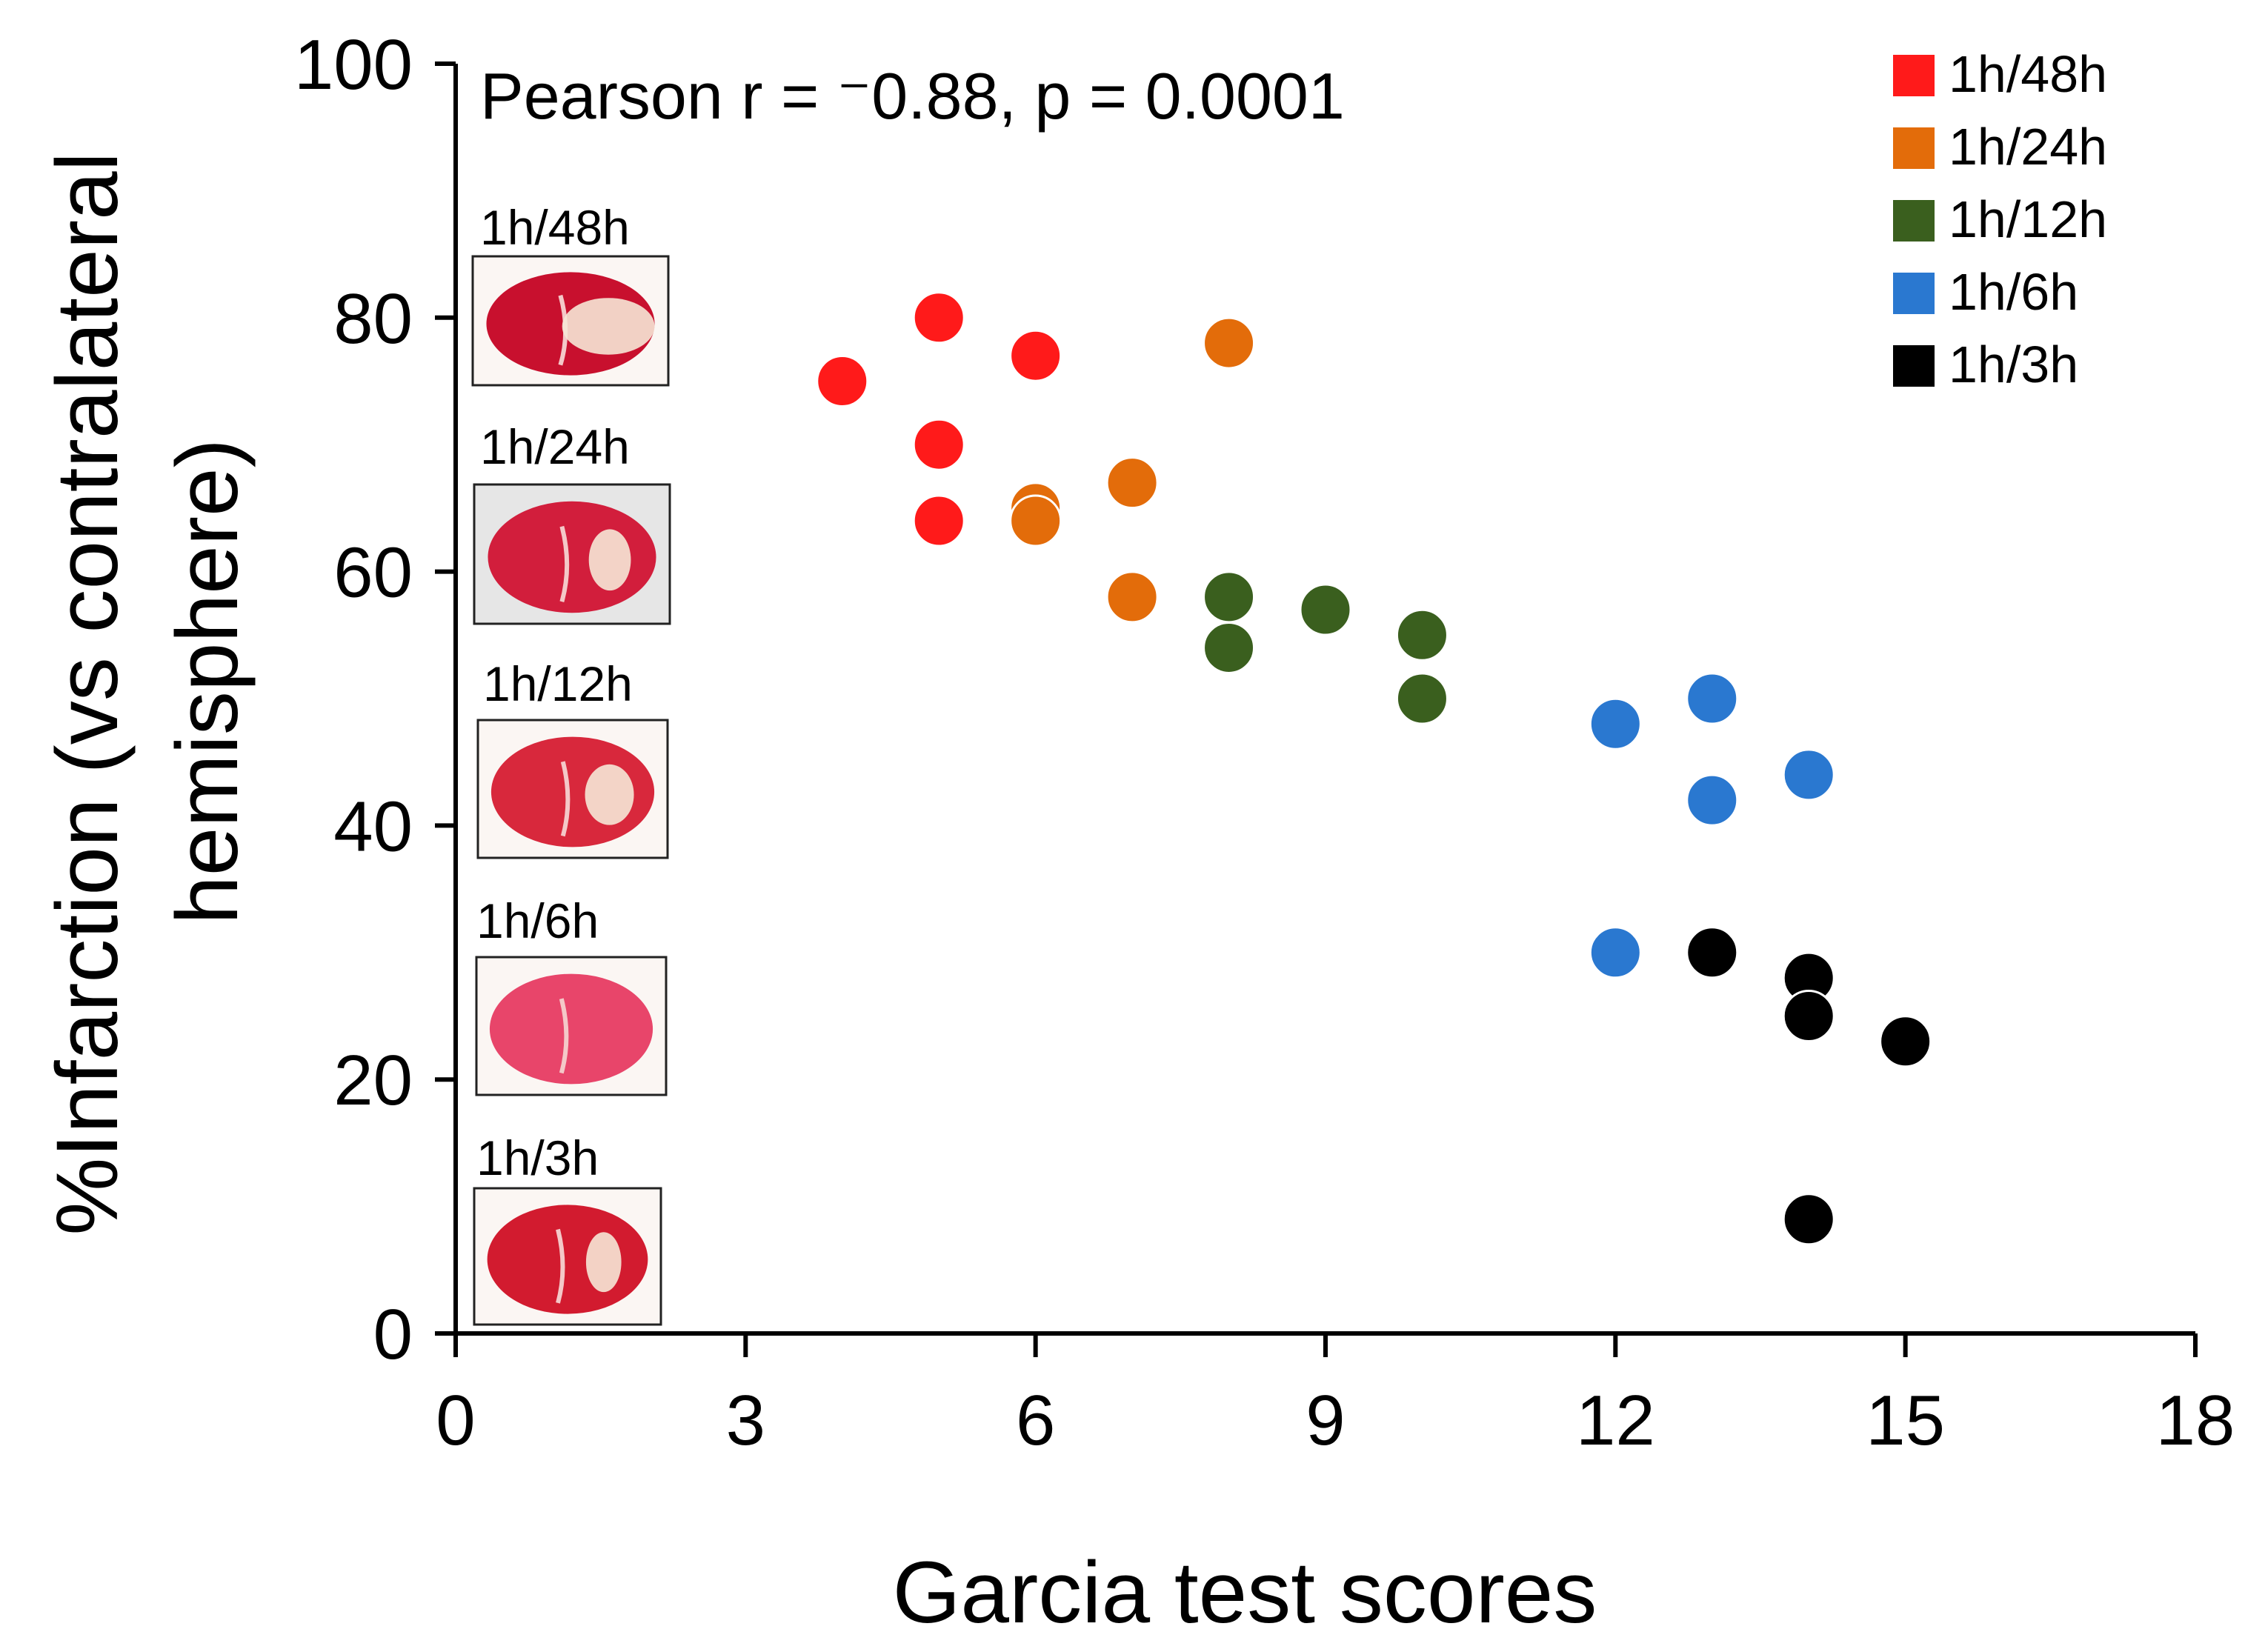  Describe the element at coordinates (2195, 1420) in the screenshot. I see `x-tick-label: 18` at that location.